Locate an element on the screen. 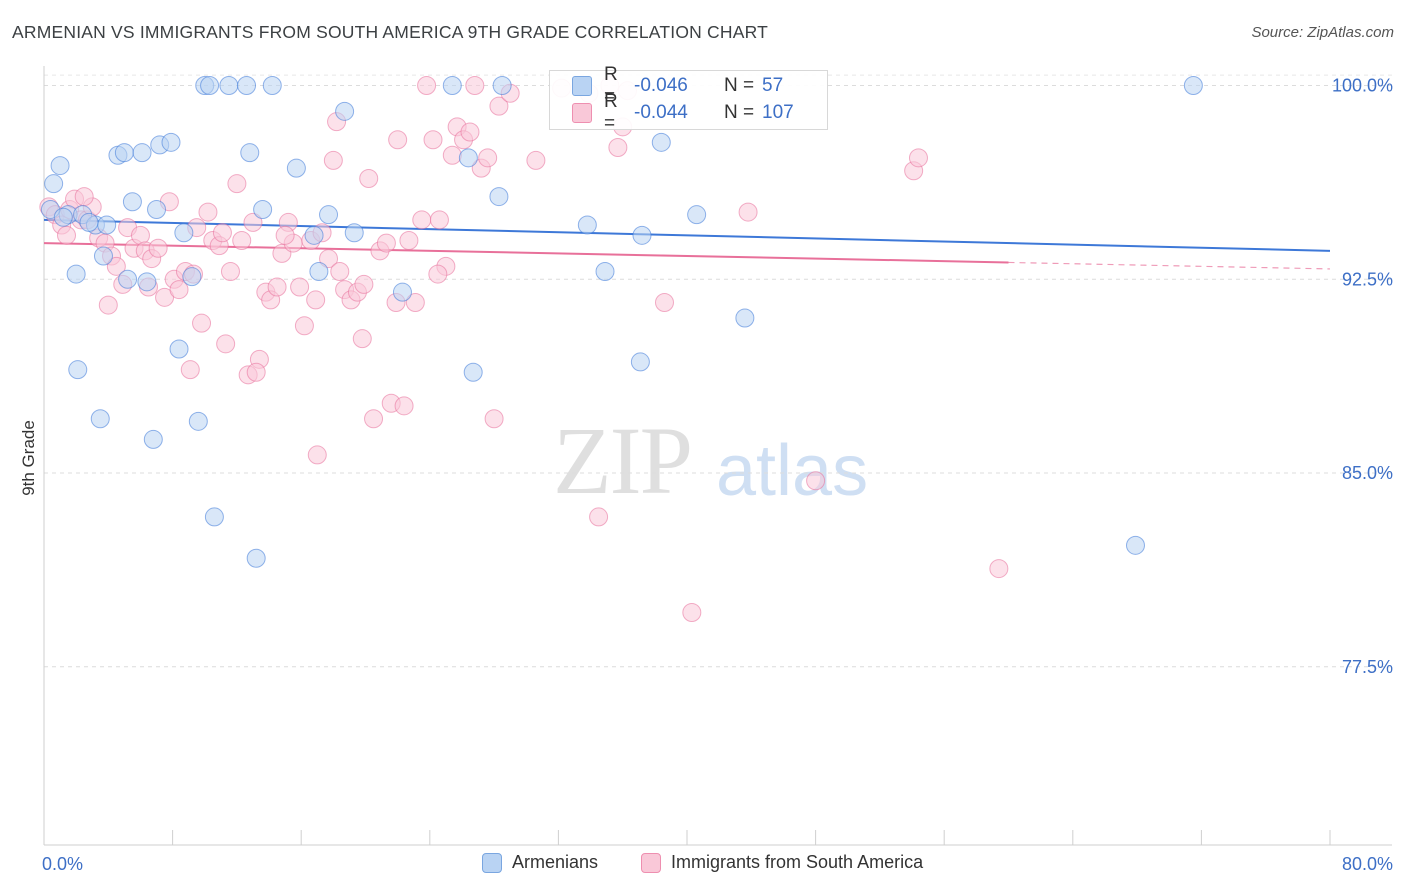  legend-label-south-america: Immigrants from South America is located at coordinates (797, 862).